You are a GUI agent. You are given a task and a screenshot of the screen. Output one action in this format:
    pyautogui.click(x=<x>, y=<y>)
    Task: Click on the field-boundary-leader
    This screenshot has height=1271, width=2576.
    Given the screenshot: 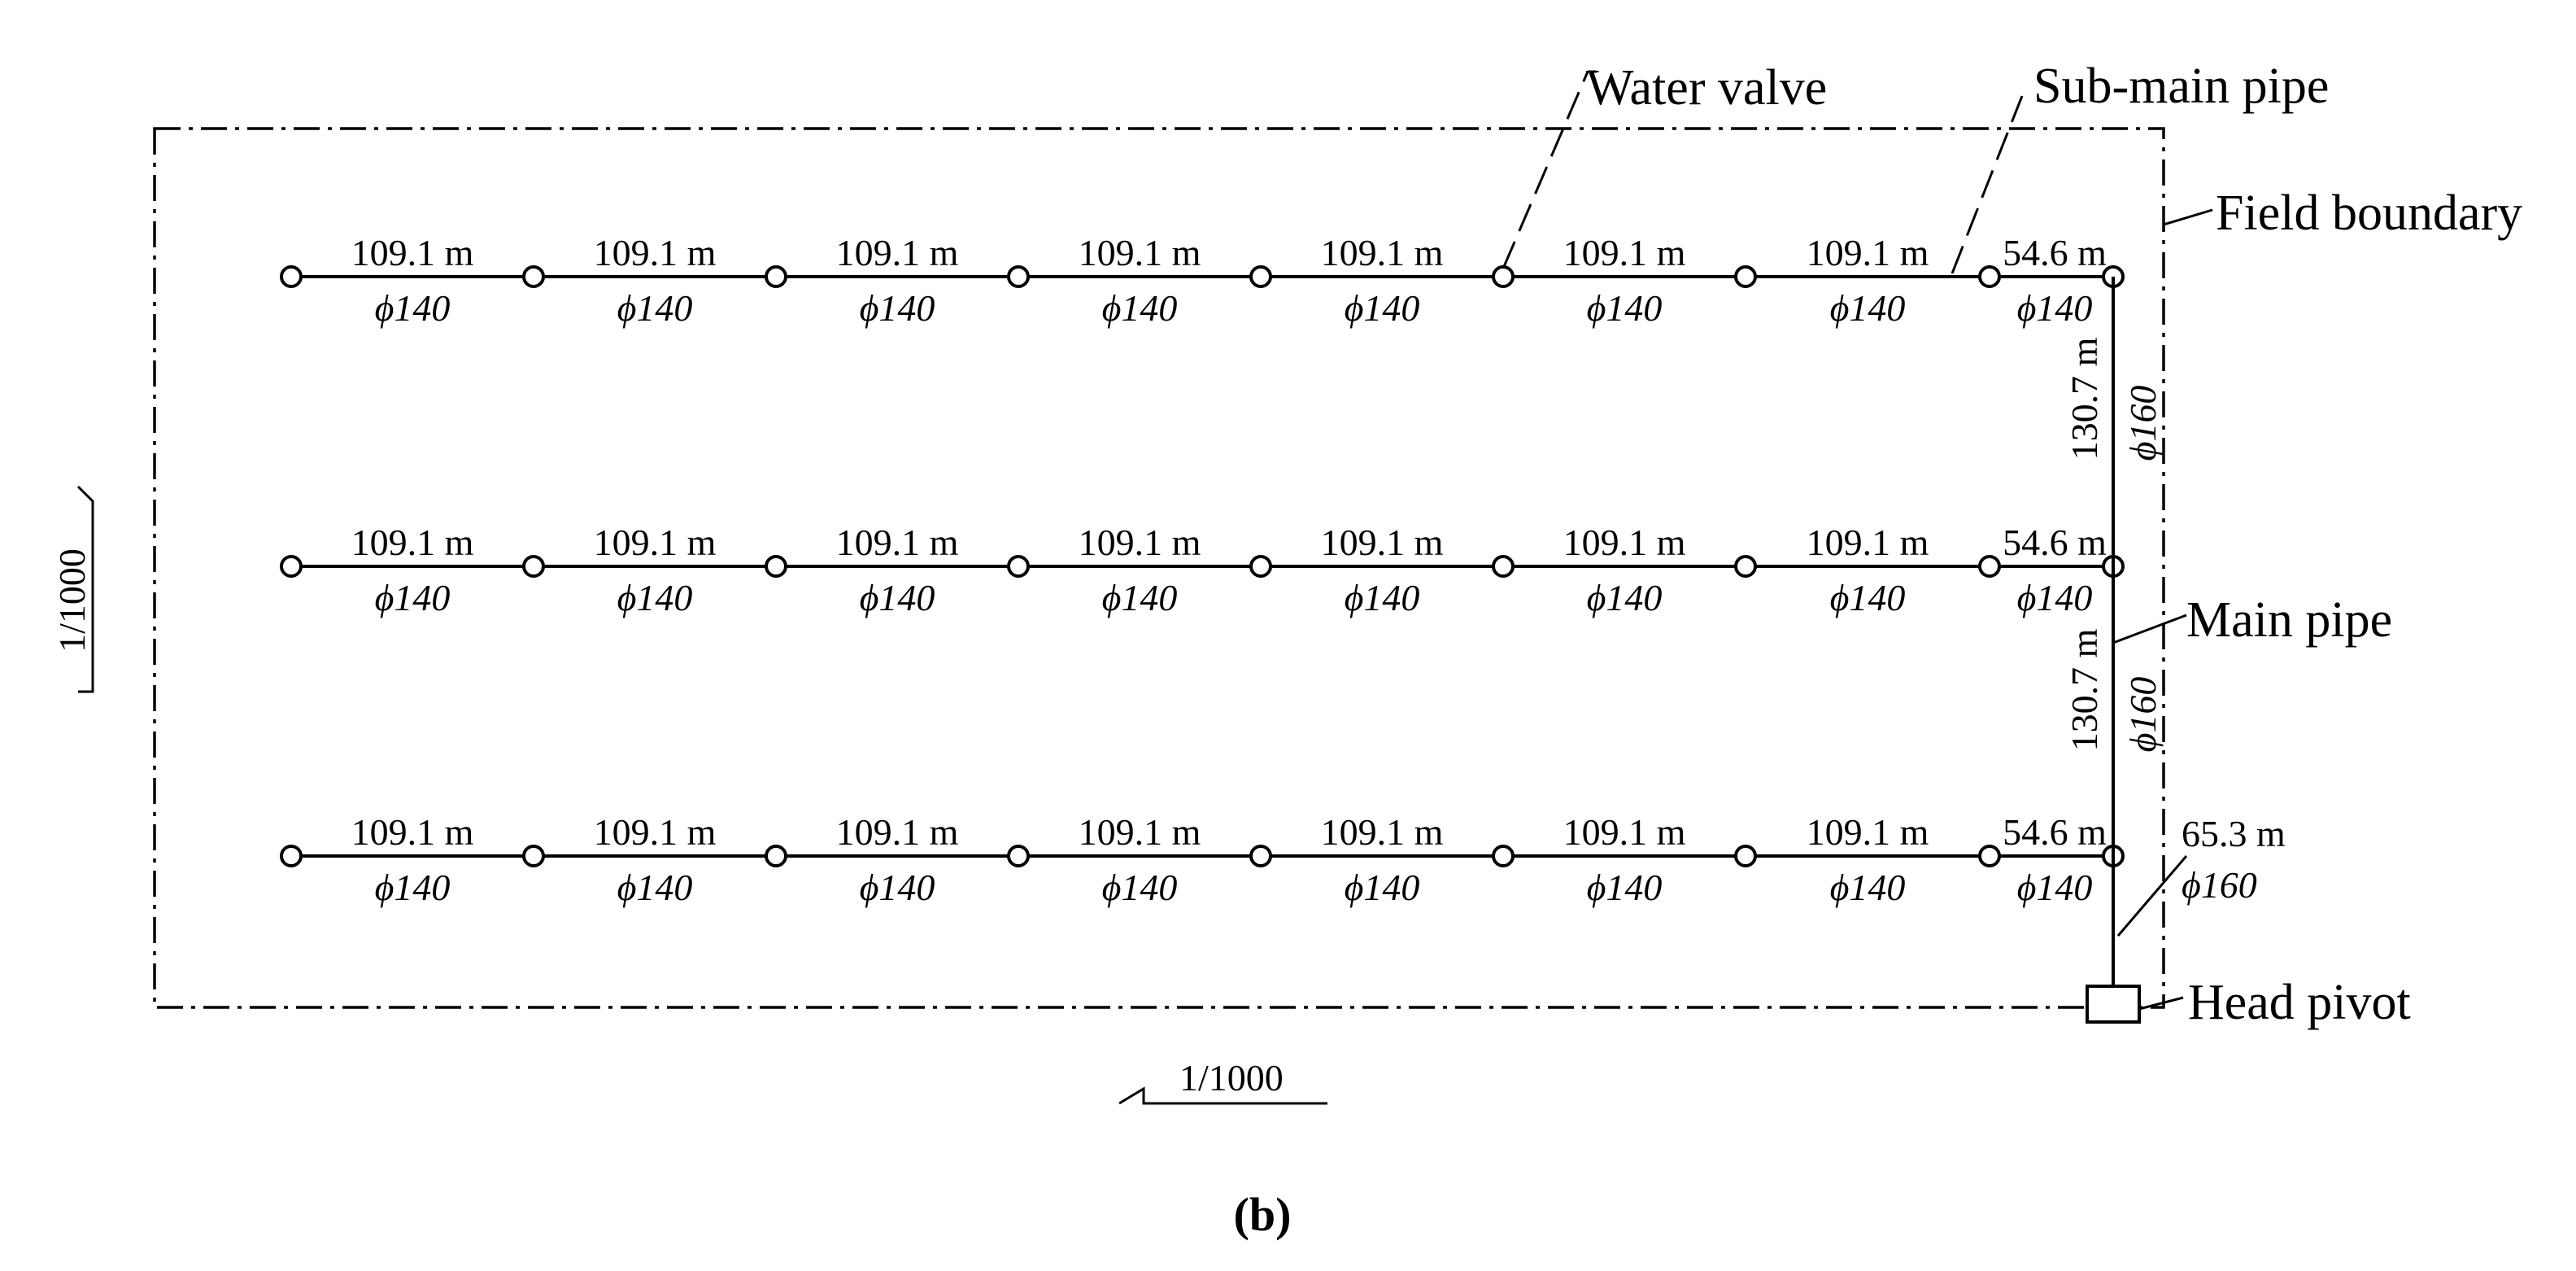 What is the action you would take?
    pyautogui.click(x=2188, y=217)
    